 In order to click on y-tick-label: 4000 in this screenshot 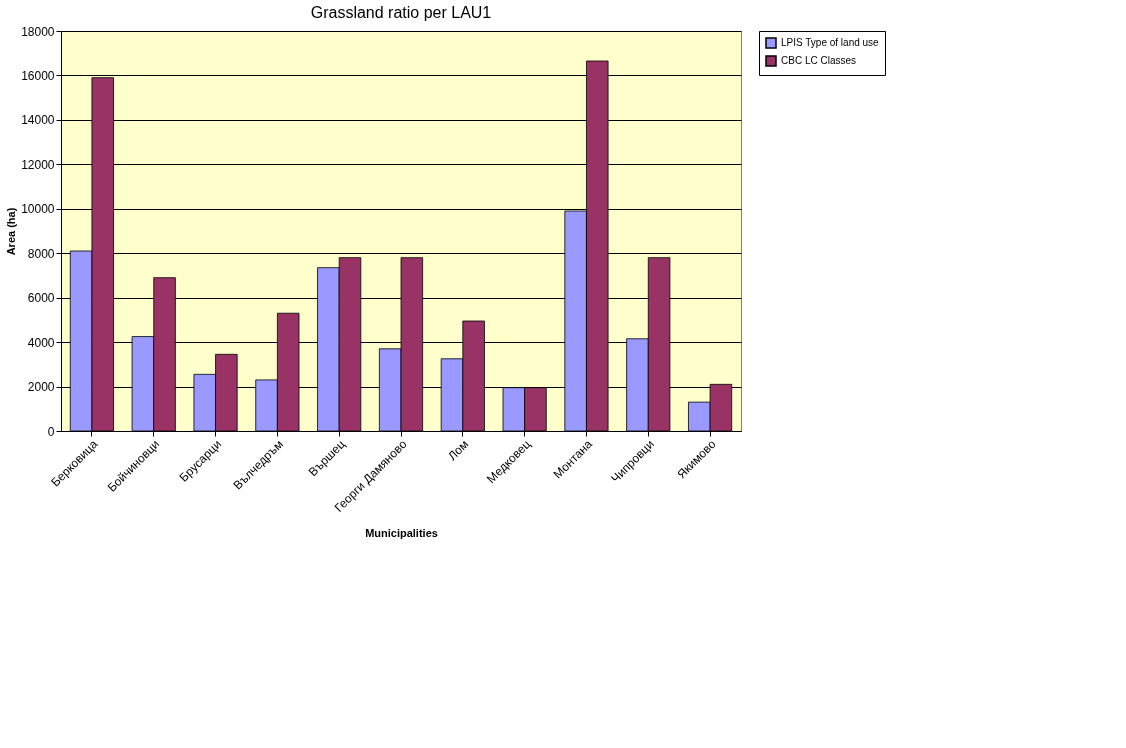, I will do `click(41, 342)`.